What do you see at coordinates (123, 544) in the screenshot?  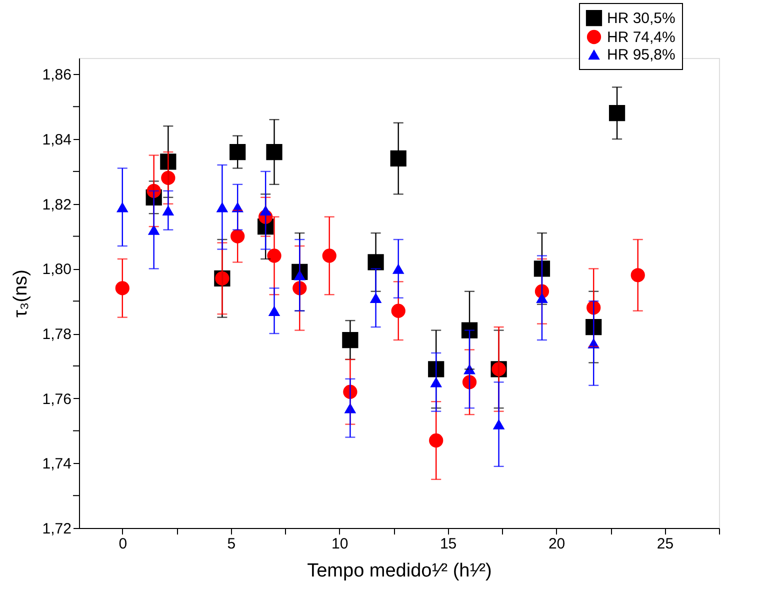 I see `x-tick-label: 0` at bounding box center [123, 544].